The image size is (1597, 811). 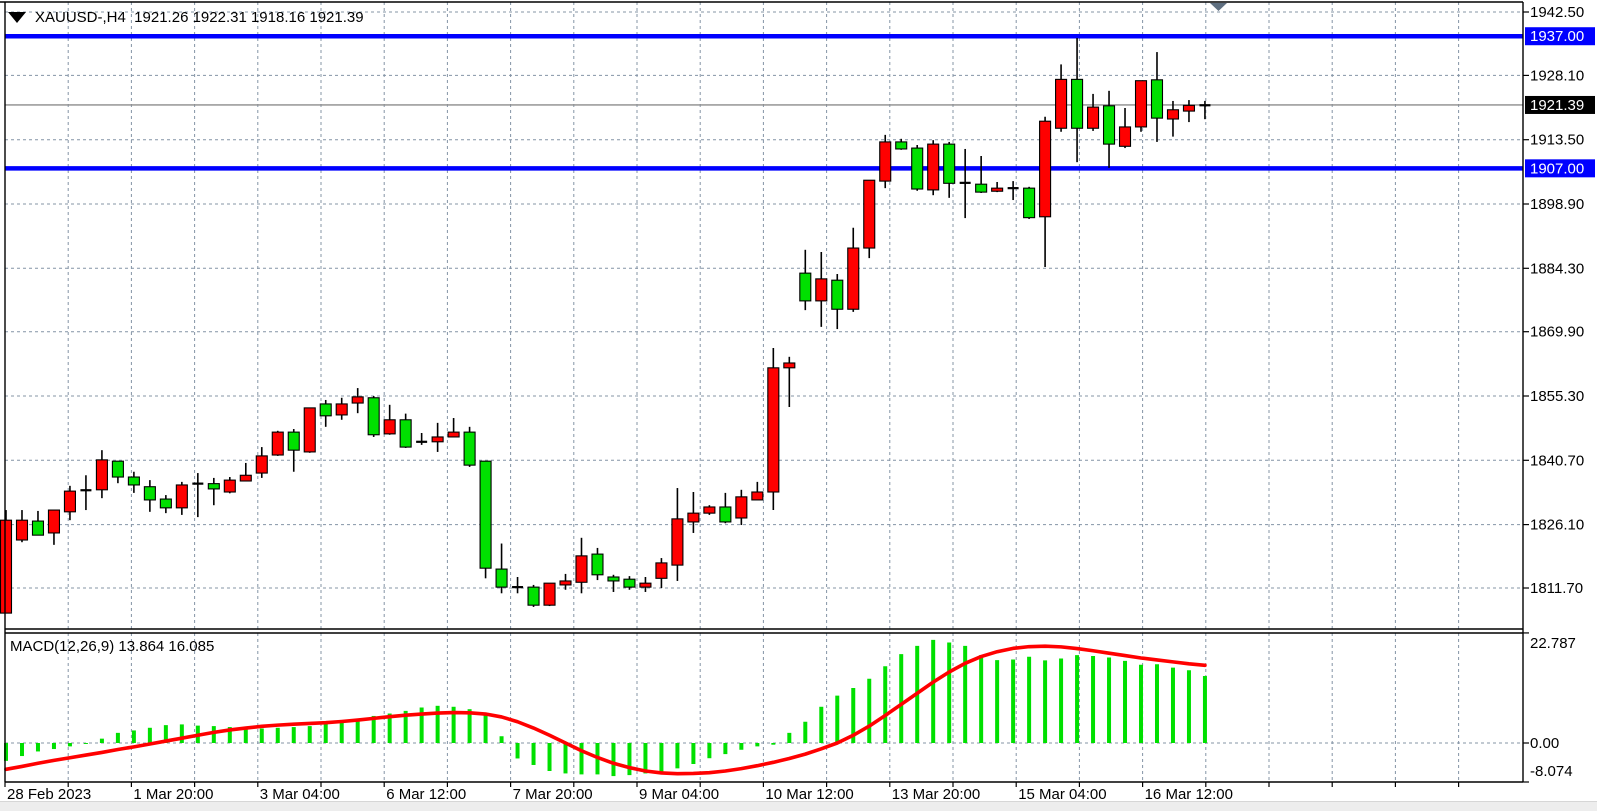 I want to click on time-axis-label: 15 Mar 04:00, so click(x=1062, y=794).